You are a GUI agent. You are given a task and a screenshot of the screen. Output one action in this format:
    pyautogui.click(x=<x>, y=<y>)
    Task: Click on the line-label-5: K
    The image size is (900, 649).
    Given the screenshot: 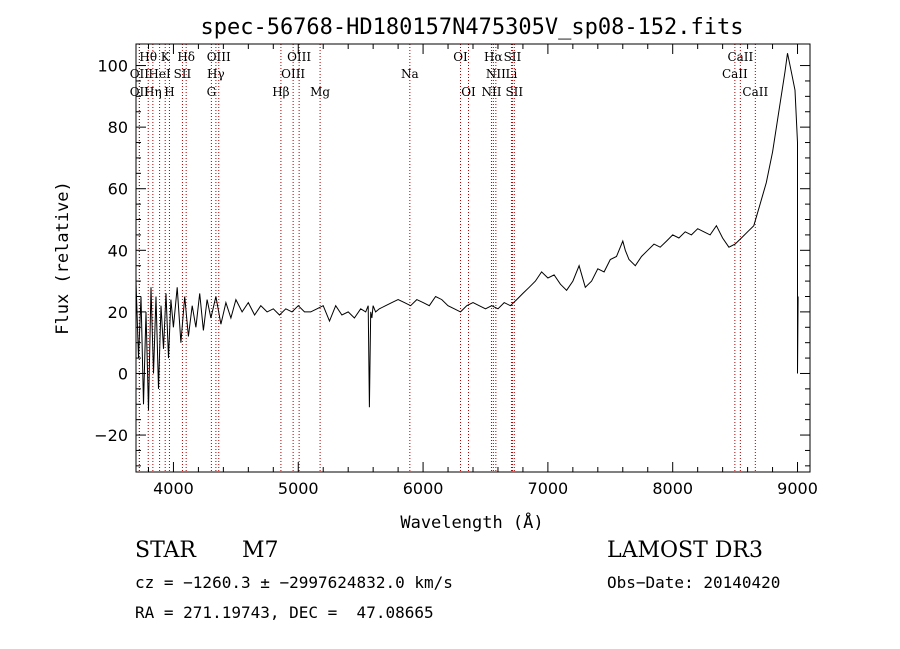 What is the action you would take?
    pyautogui.click(x=166, y=57)
    